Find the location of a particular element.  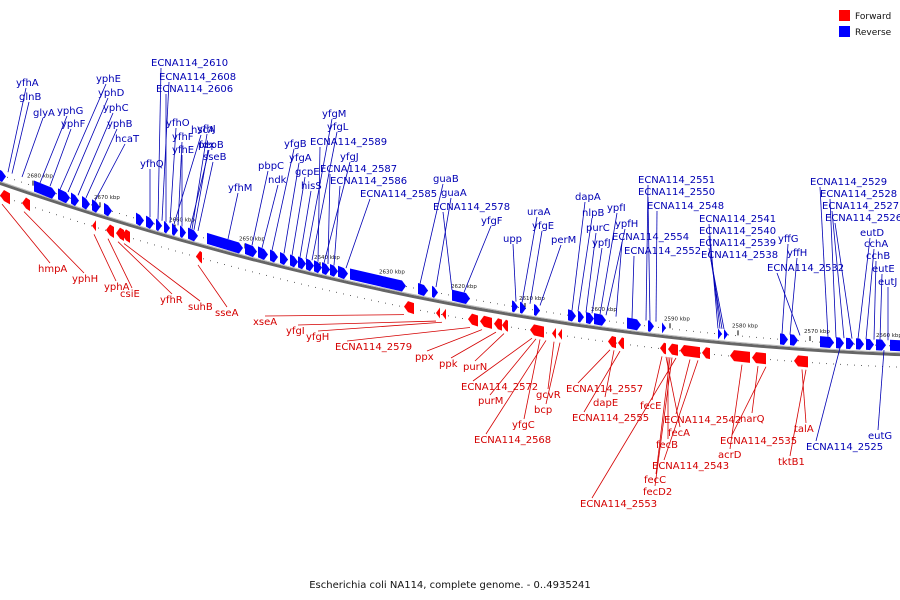

reverse-gene-label: ECNA114_2532 is located at coordinates (805, 268).